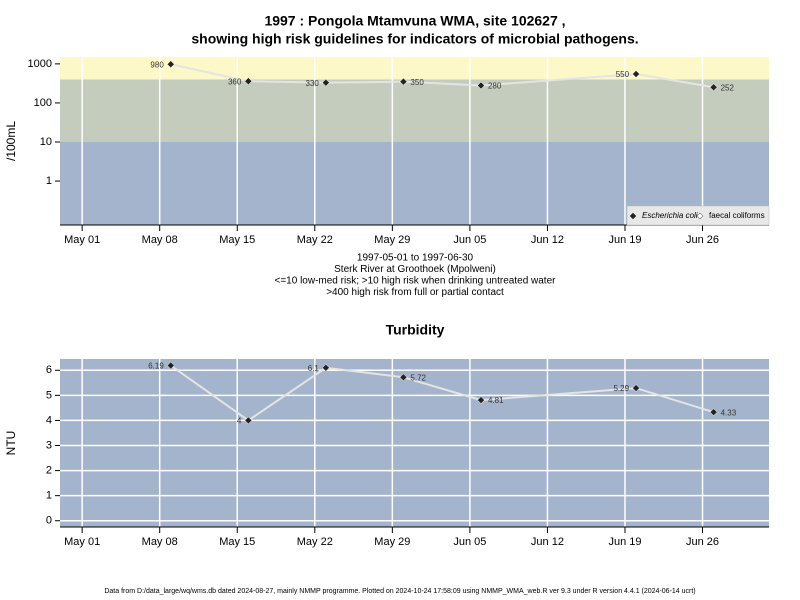  I want to click on data-label: 4.81, so click(496, 400).